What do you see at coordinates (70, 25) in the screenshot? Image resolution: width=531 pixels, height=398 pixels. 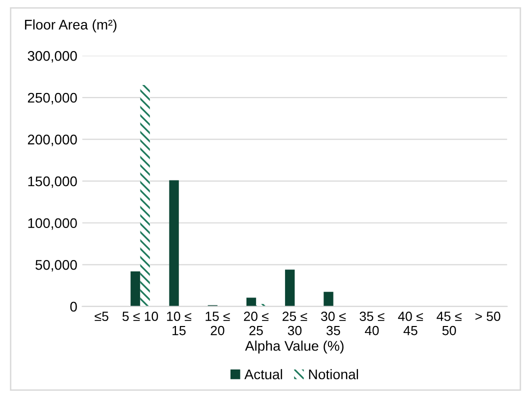 I see `y-axis-title: Floor Area (m²)` at bounding box center [70, 25].